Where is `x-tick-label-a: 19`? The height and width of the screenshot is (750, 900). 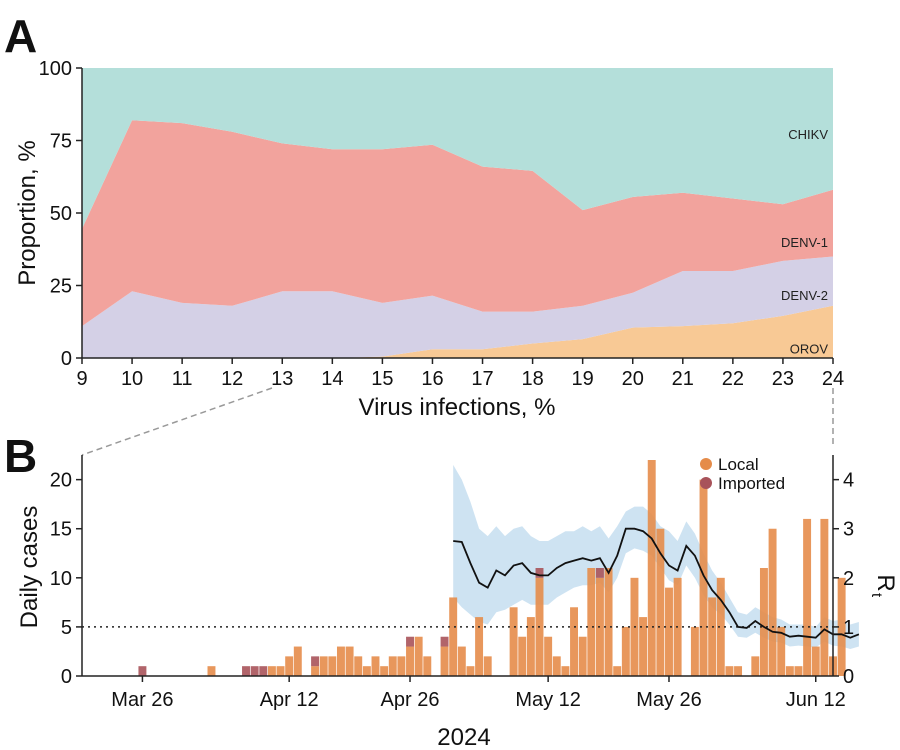
x-tick-label-a: 19 is located at coordinates (583, 379).